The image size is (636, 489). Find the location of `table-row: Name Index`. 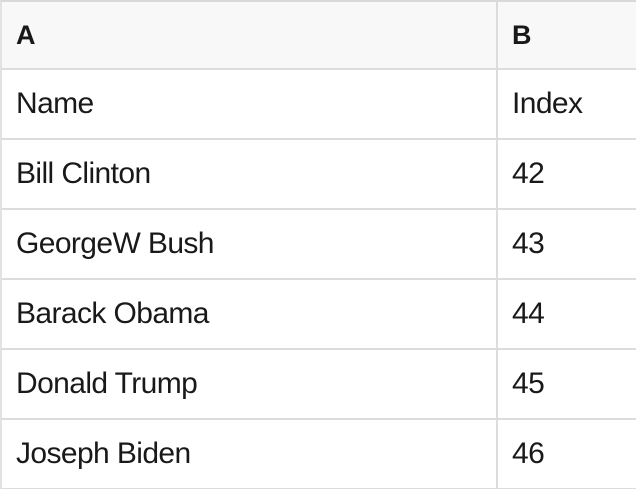

table-row: Name Index is located at coordinates (319, 105).